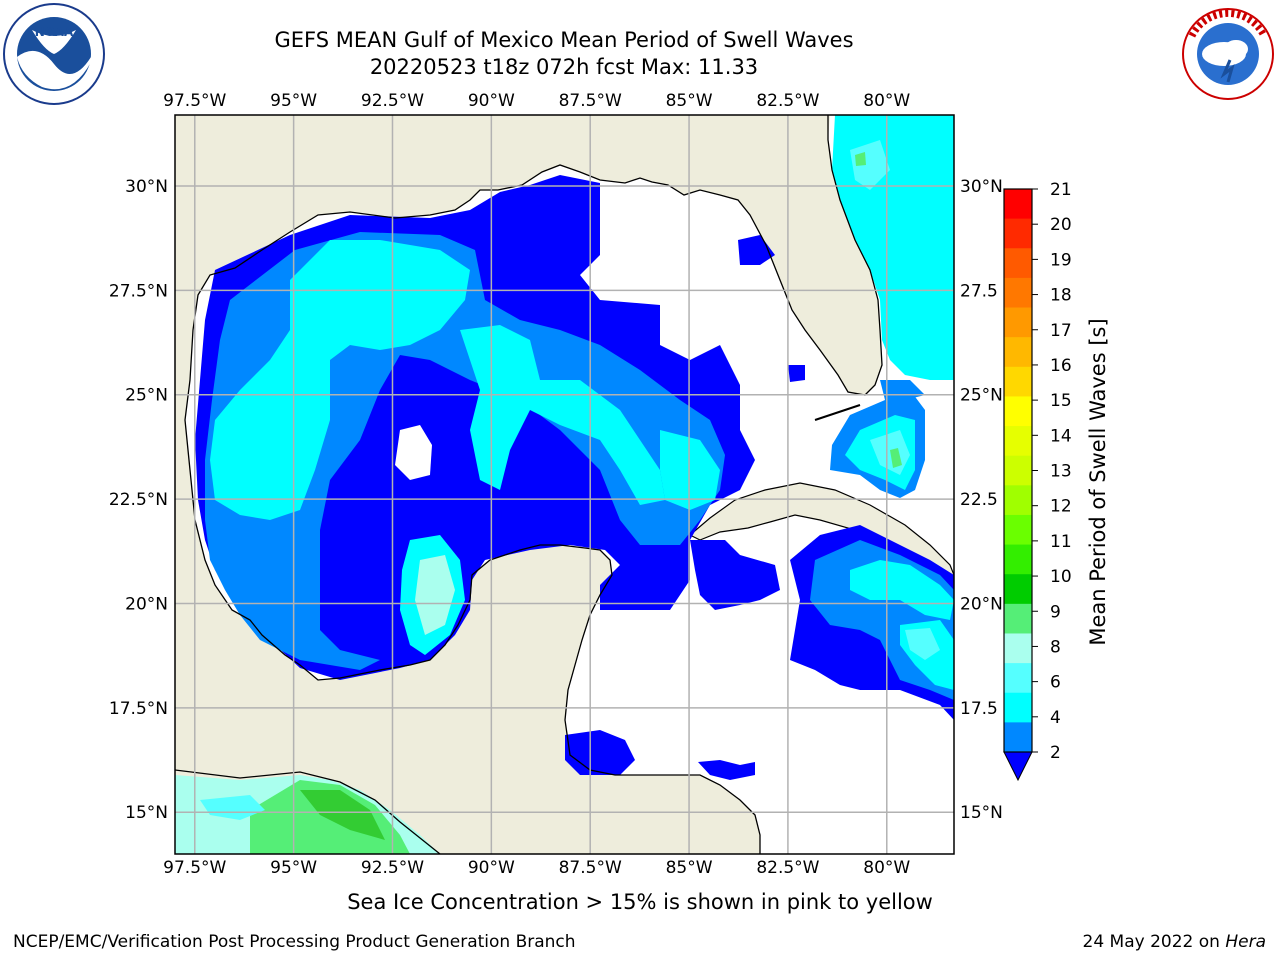  I want to click on colorbar-tick-label: 14, so click(1061, 436).